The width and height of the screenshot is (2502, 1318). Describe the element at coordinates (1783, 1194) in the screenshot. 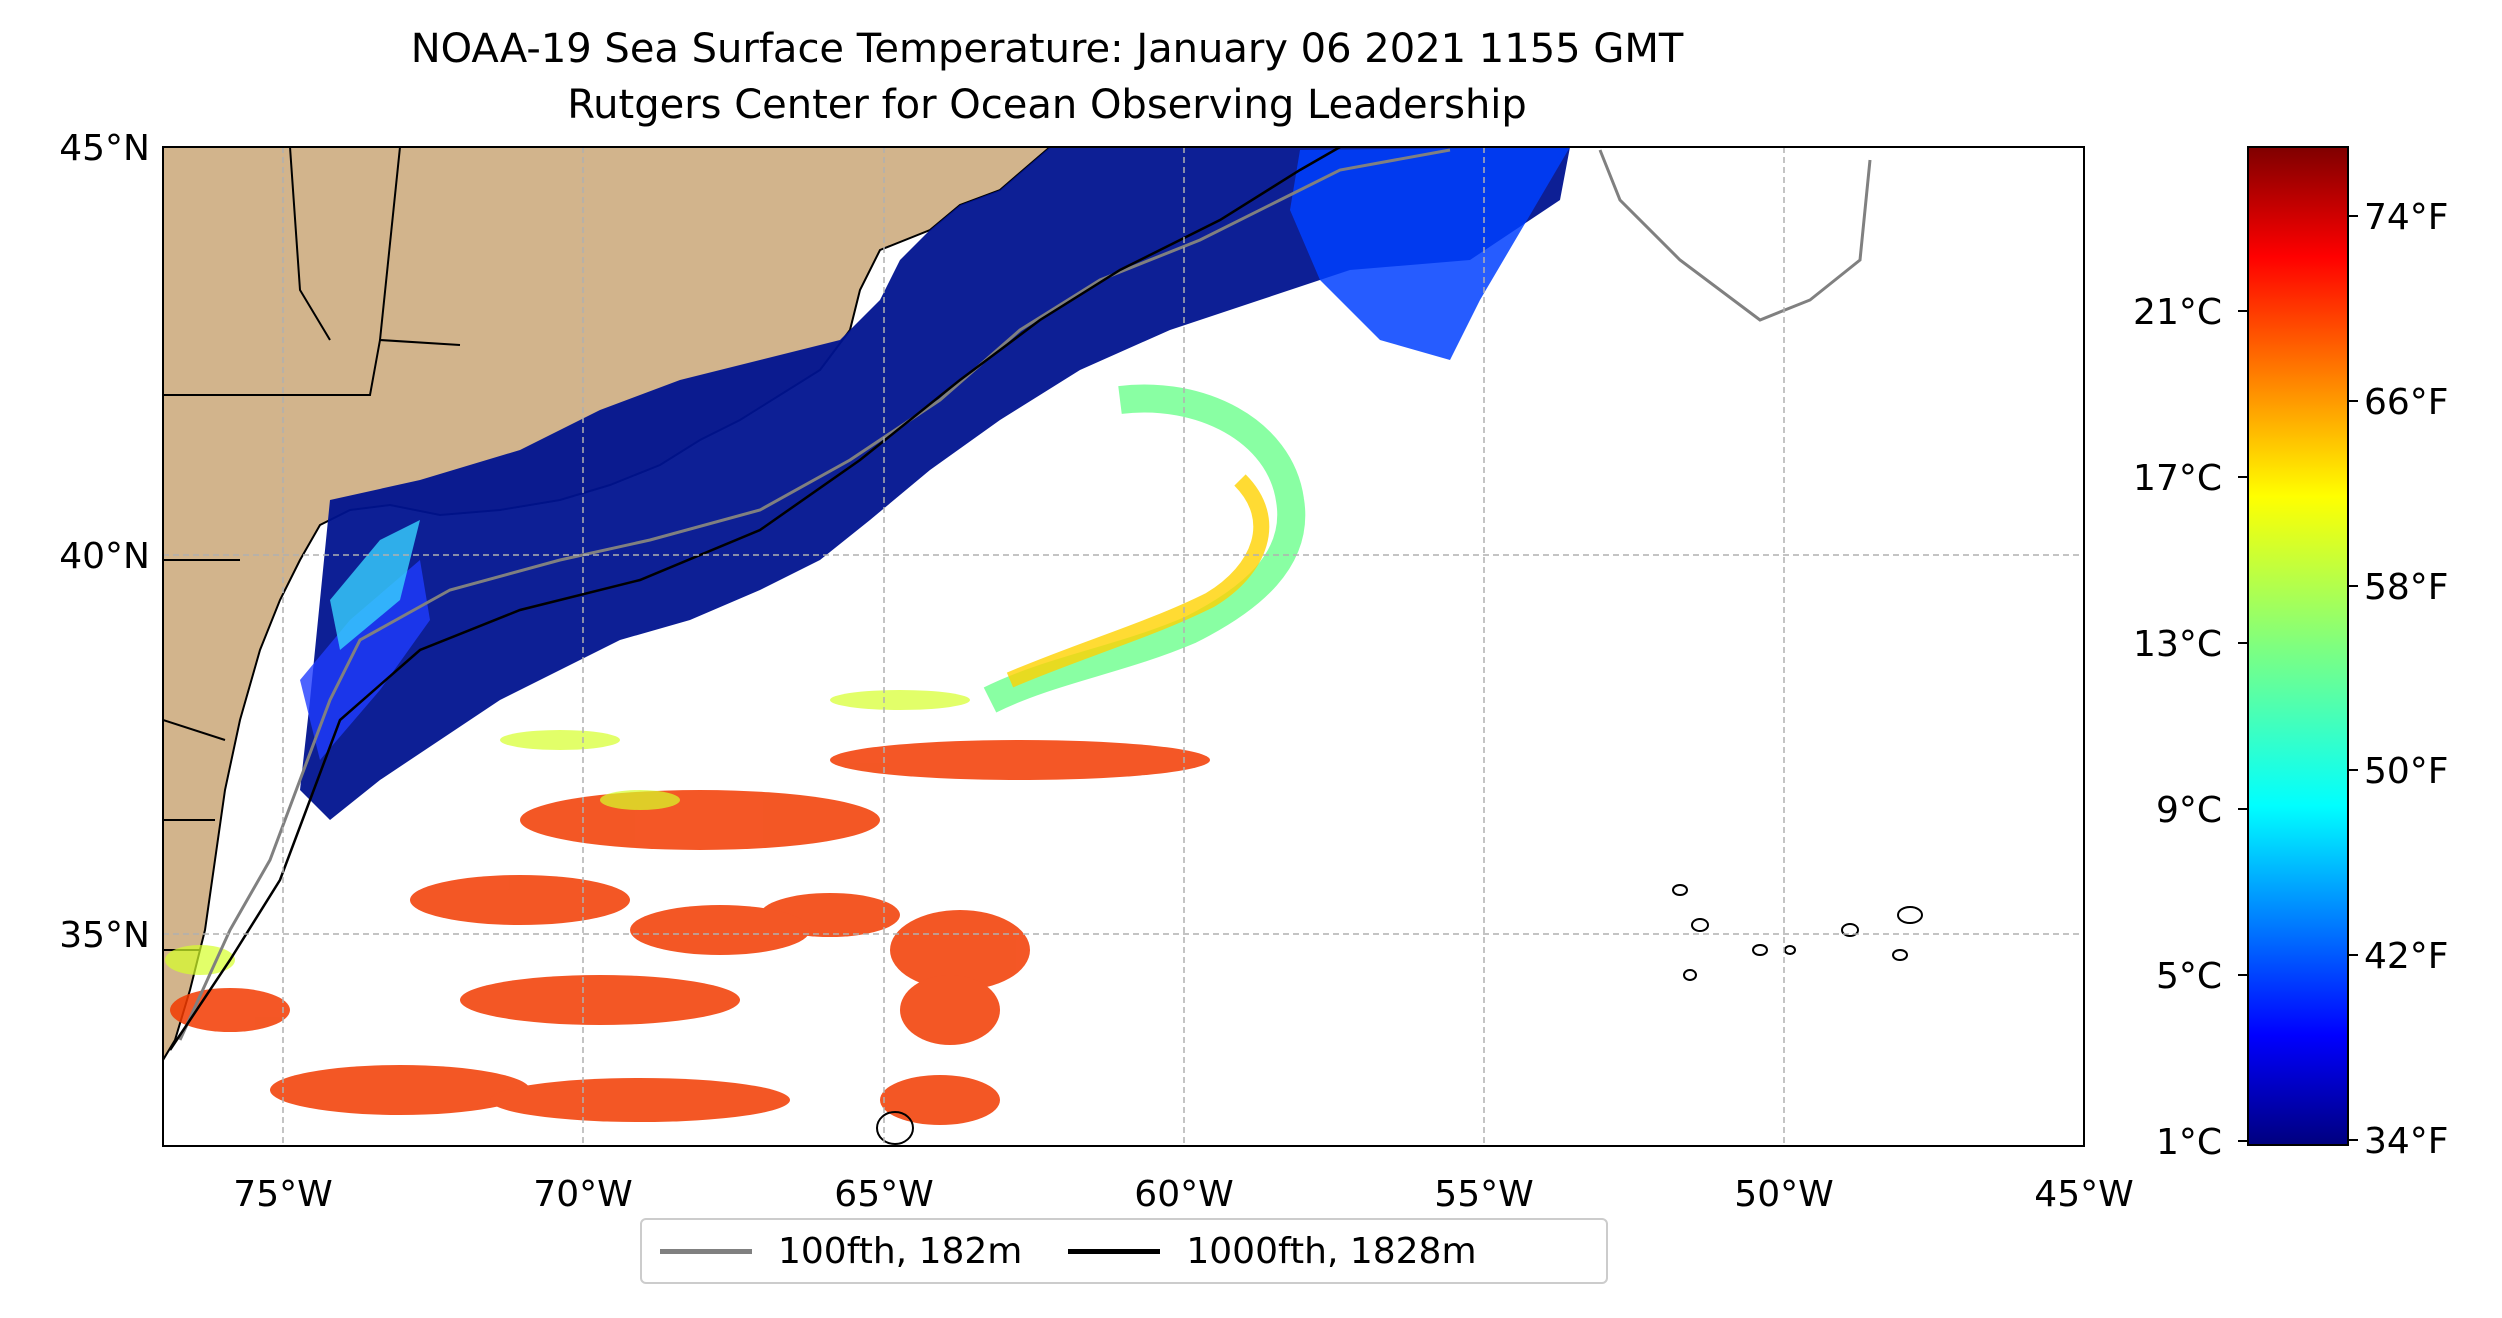

I see `lon-tick-label: 50°W` at that location.